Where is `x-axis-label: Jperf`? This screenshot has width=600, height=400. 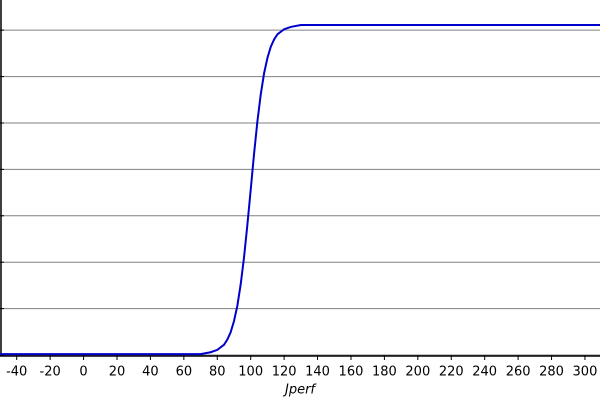
x-axis-label: Jperf is located at coordinates (299, 390).